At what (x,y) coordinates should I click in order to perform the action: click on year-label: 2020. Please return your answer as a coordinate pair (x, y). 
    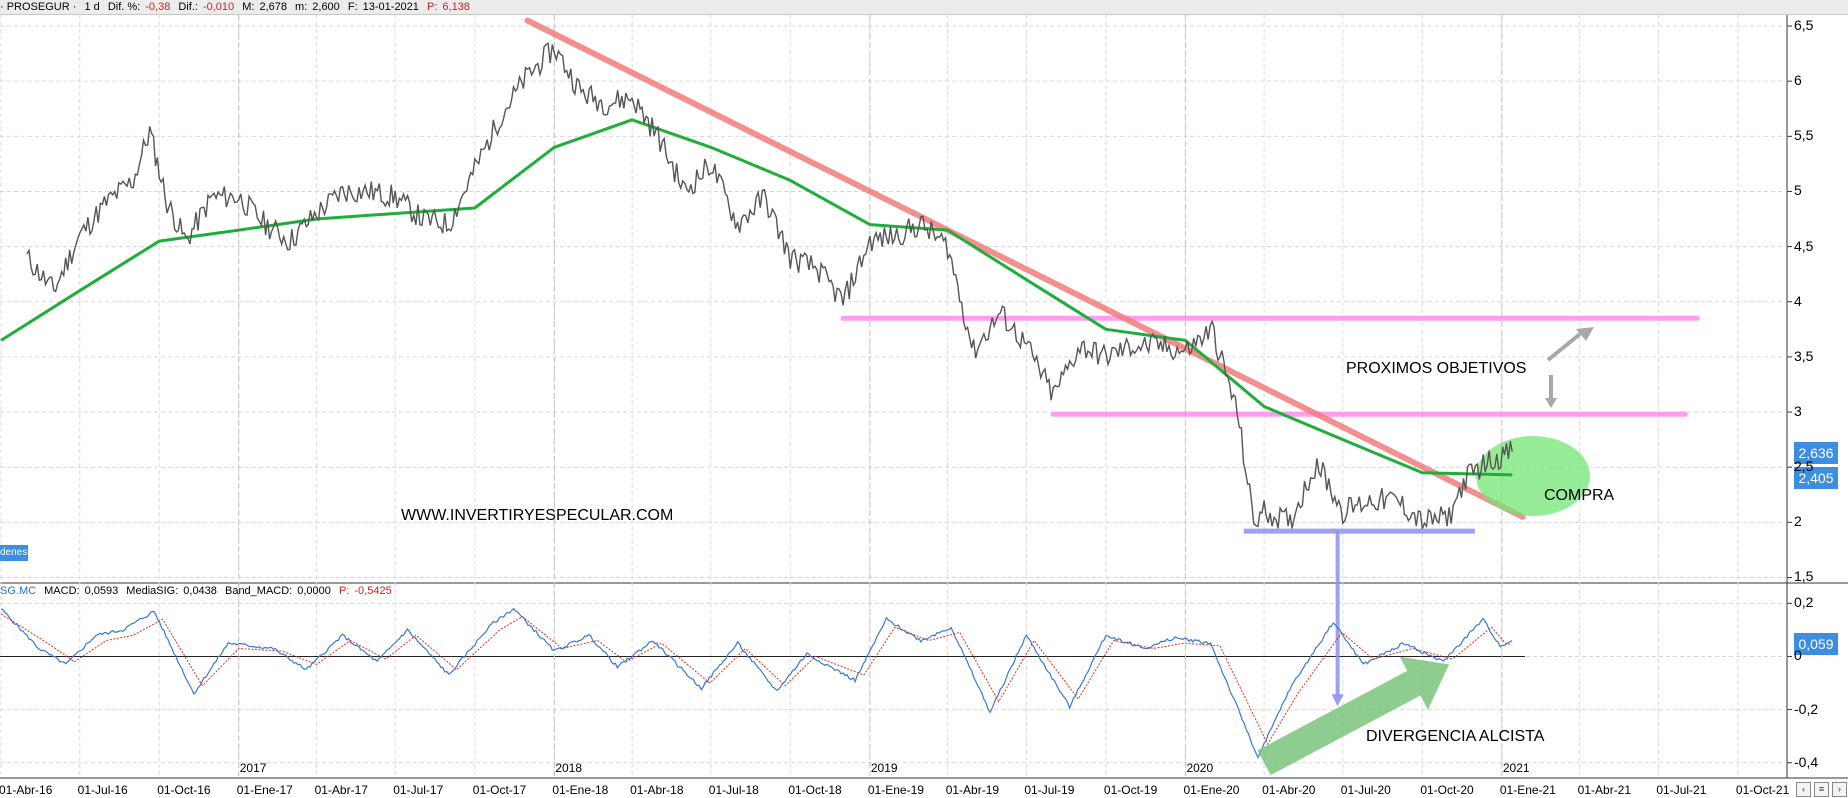
    Looking at the image, I should click on (1200, 768).